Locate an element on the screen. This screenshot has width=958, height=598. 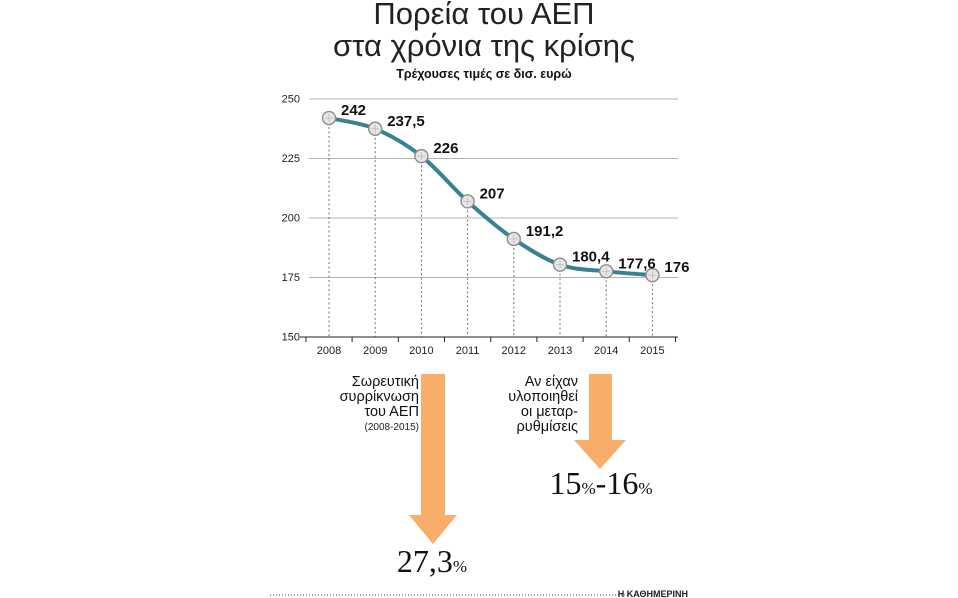
data-label: 191,2 is located at coordinates (545, 231).